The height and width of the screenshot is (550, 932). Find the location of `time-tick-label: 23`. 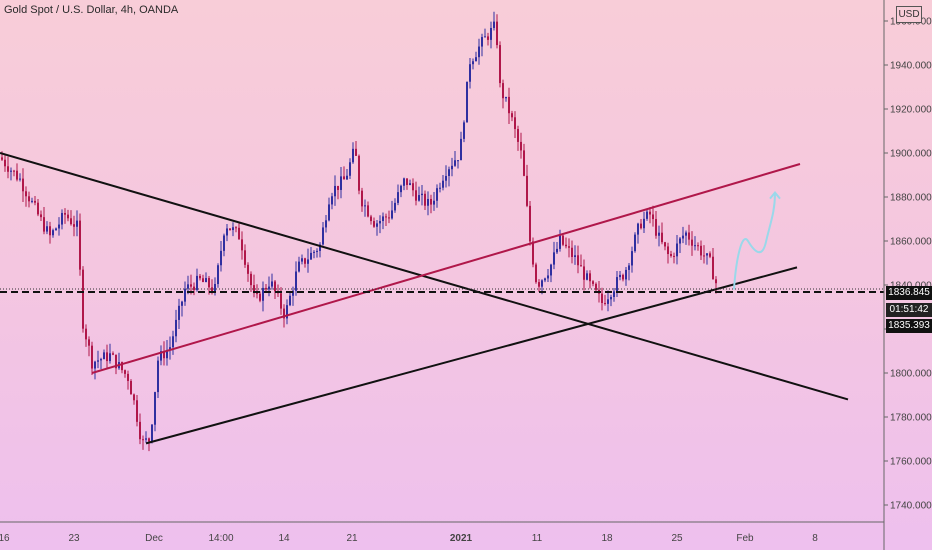

time-tick-label: 23 is located at coordinates (74, 538).